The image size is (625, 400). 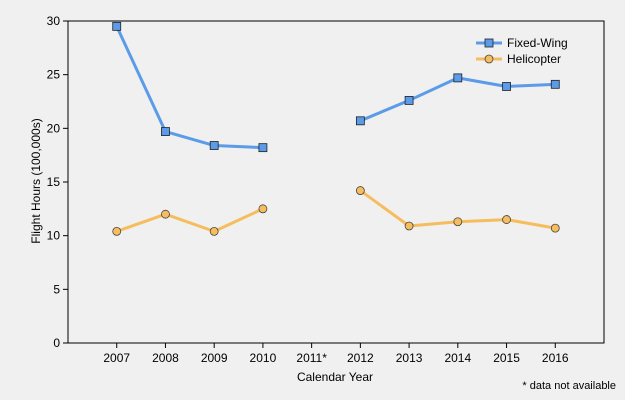 I want to click on data-not-available-note: * data not available, so click(x=569, y=386).